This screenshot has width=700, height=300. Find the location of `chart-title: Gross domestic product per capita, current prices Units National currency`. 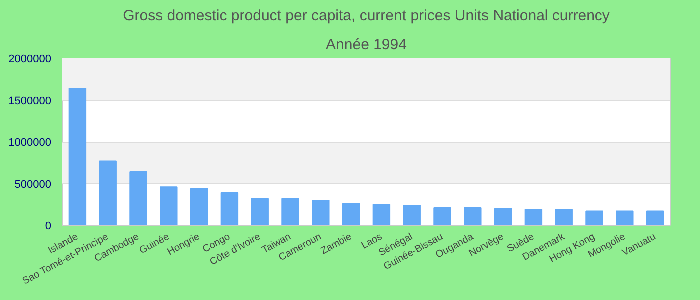

chart-title: Gross domestic product per capita, current prices Units National currency is located at coordinates (366, 16).